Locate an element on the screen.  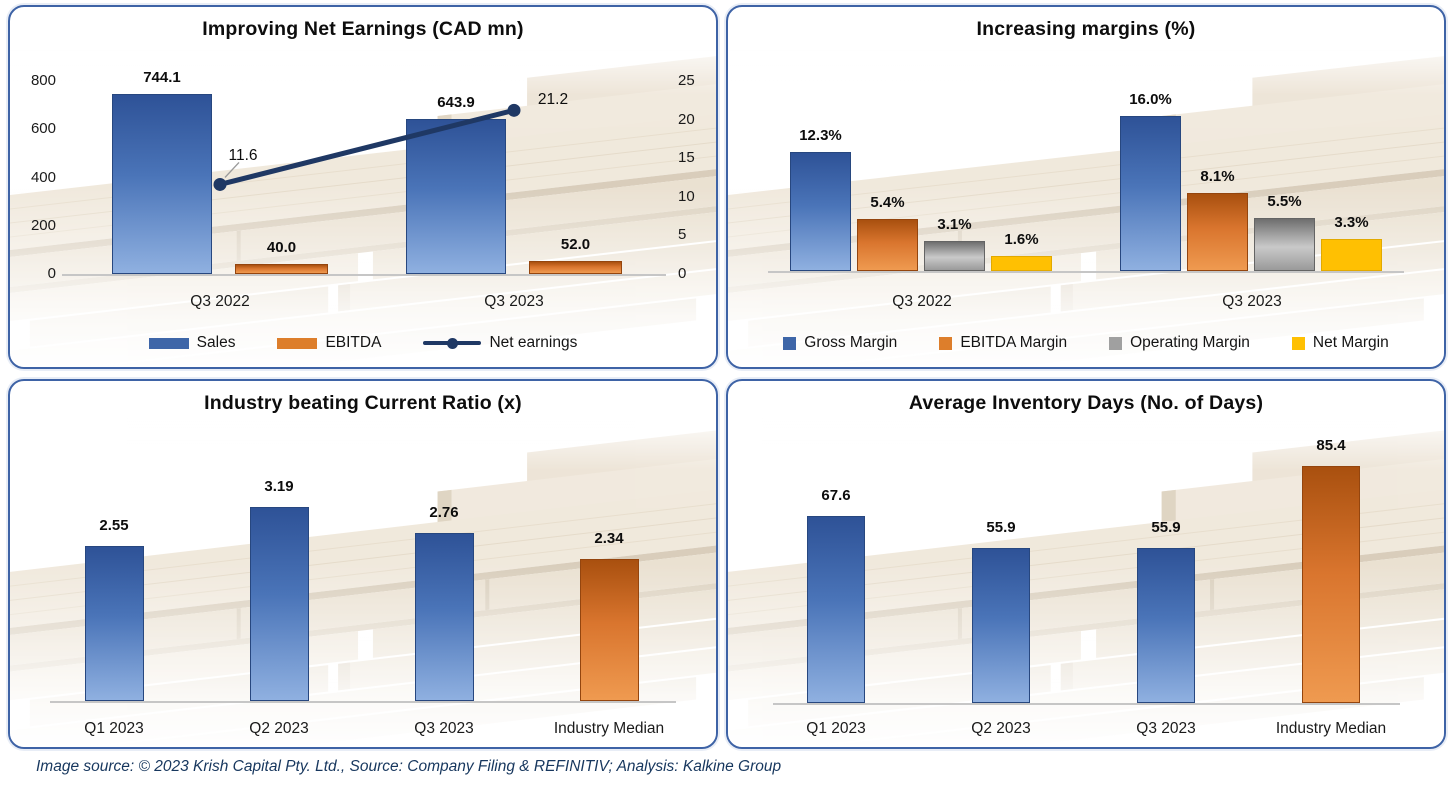
bar-net-margin-q3-2023 is located at coordinates (1351, 255).